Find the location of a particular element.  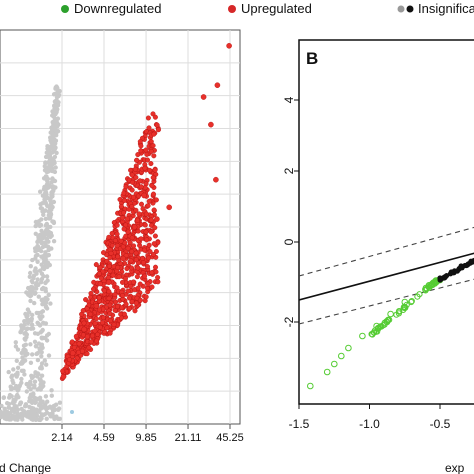

panel-b-line-group is located at coordinates (386, 275).